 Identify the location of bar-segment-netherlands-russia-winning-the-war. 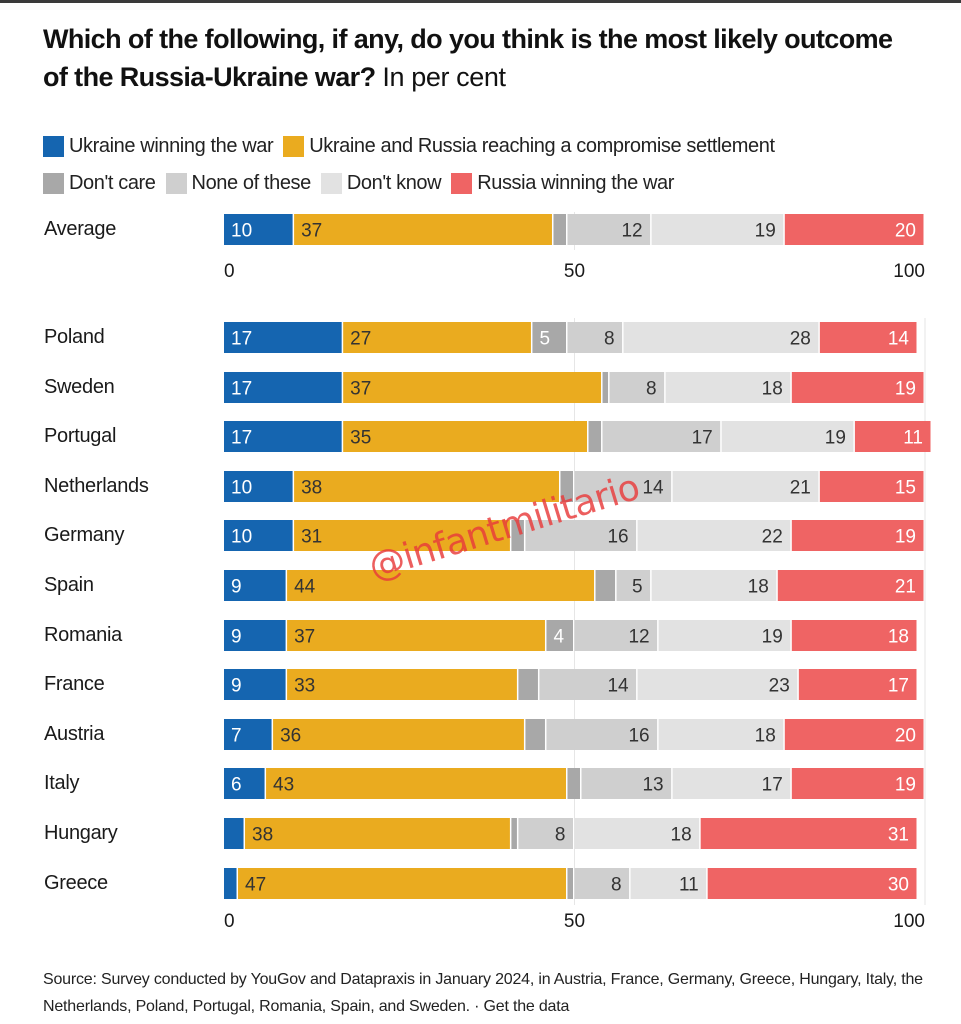
(871, 486).